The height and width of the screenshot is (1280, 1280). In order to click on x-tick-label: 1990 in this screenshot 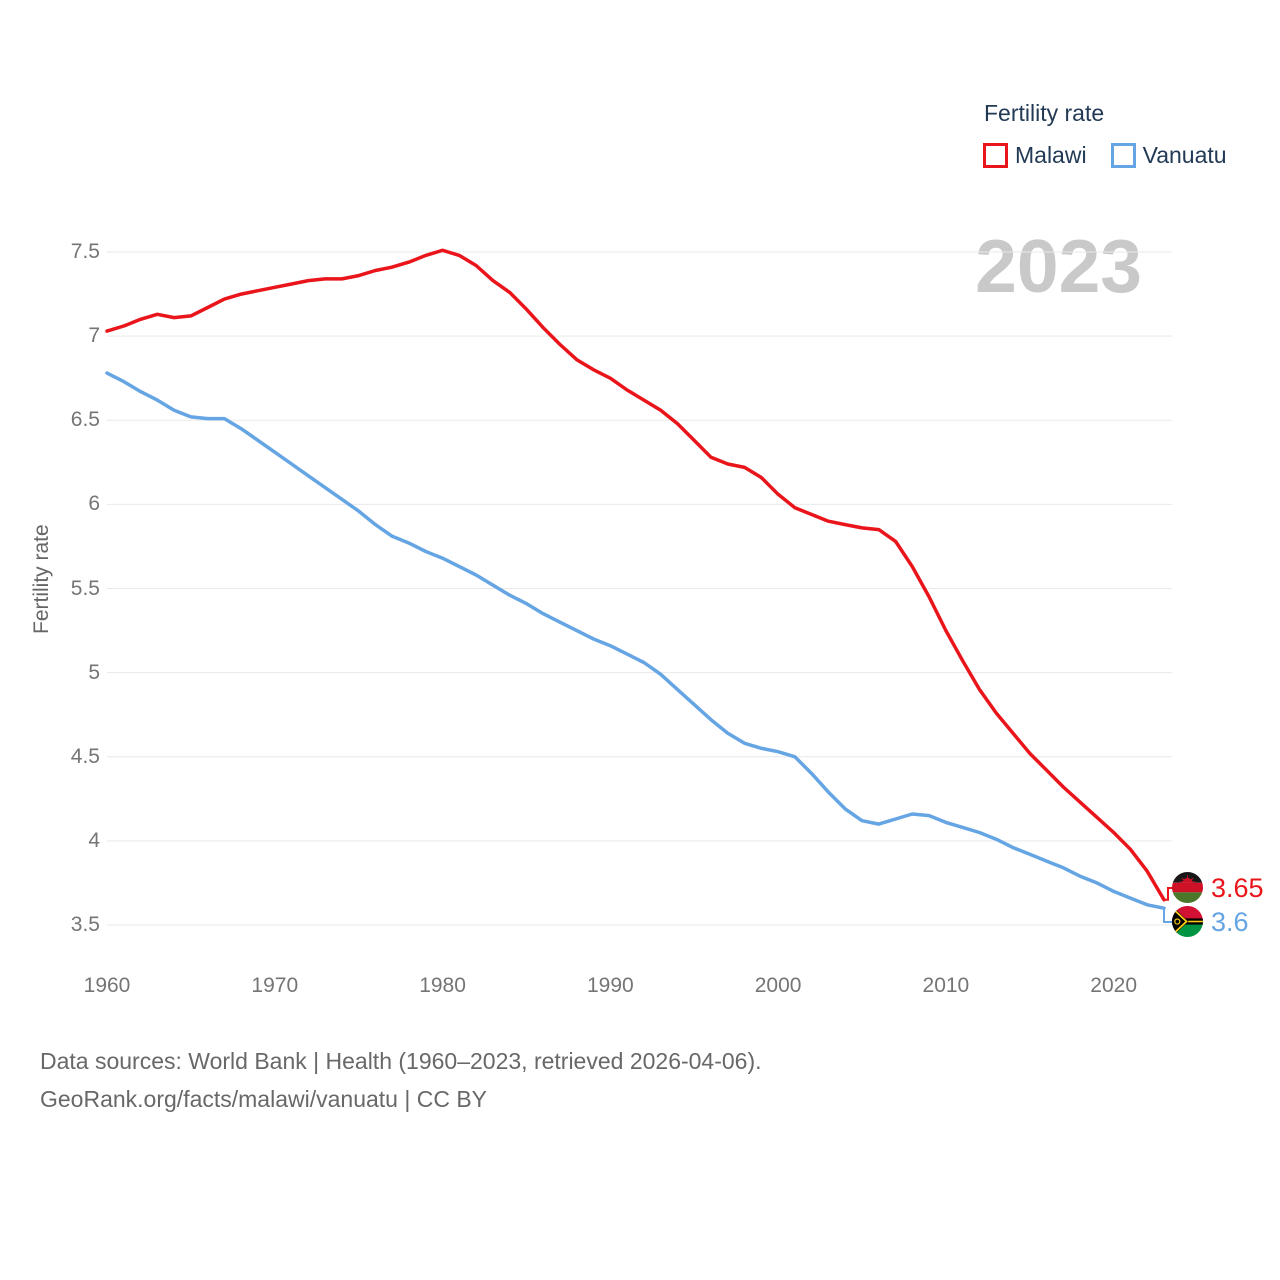, I will do `click(610, 985)`.